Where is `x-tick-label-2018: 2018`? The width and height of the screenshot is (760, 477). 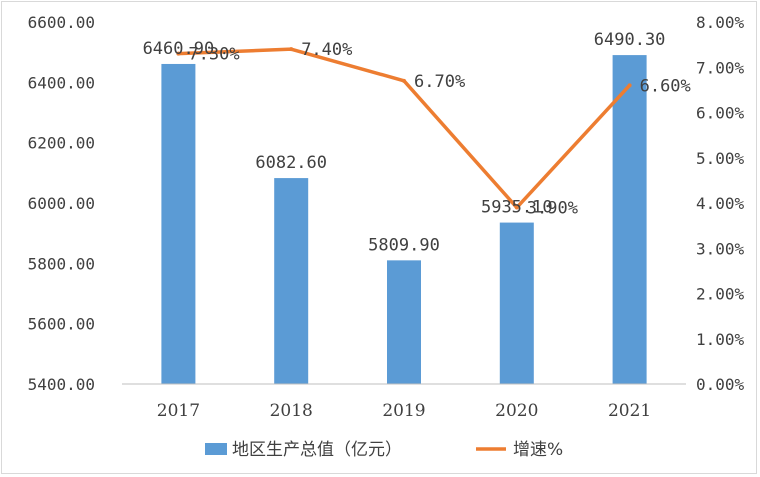
x-tick-label-2018: 2018 is located at coordinates (291, 411).